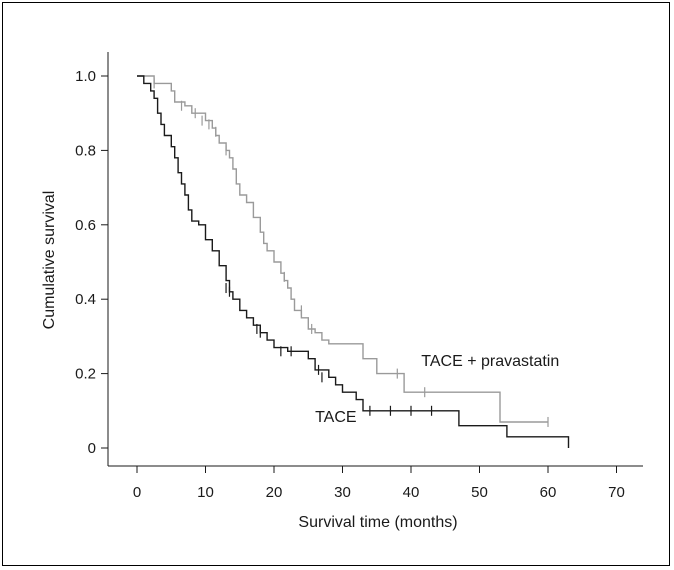 The image size is (674, 570). Describe the element at coordinates (490, 361) in the screenshot. I see `series-label-tace-pravastatin: TACE + pravastatin` at that location.